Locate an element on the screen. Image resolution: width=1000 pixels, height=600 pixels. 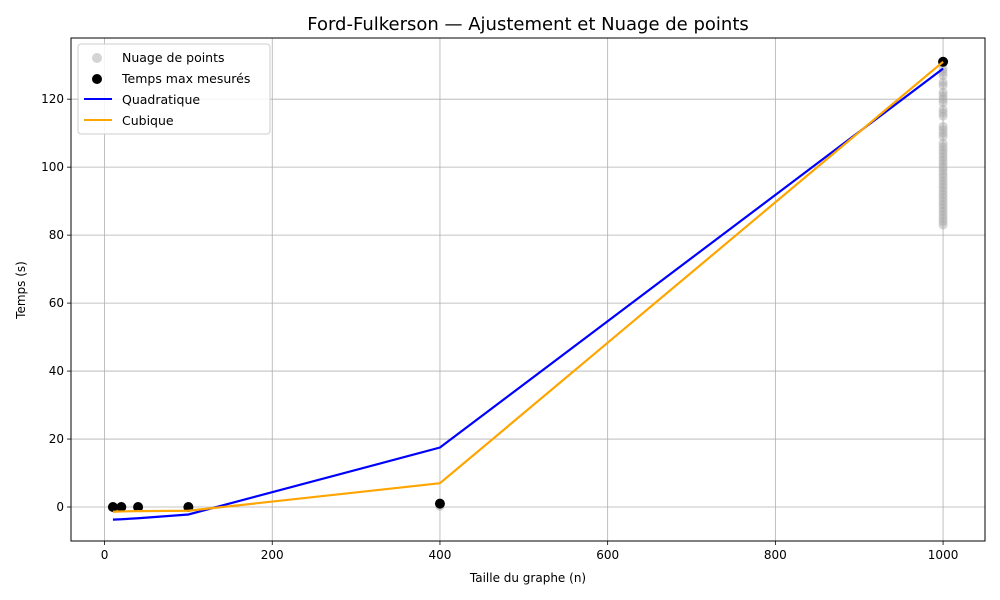
legend-marker-max is located at coordinates (97, 79).